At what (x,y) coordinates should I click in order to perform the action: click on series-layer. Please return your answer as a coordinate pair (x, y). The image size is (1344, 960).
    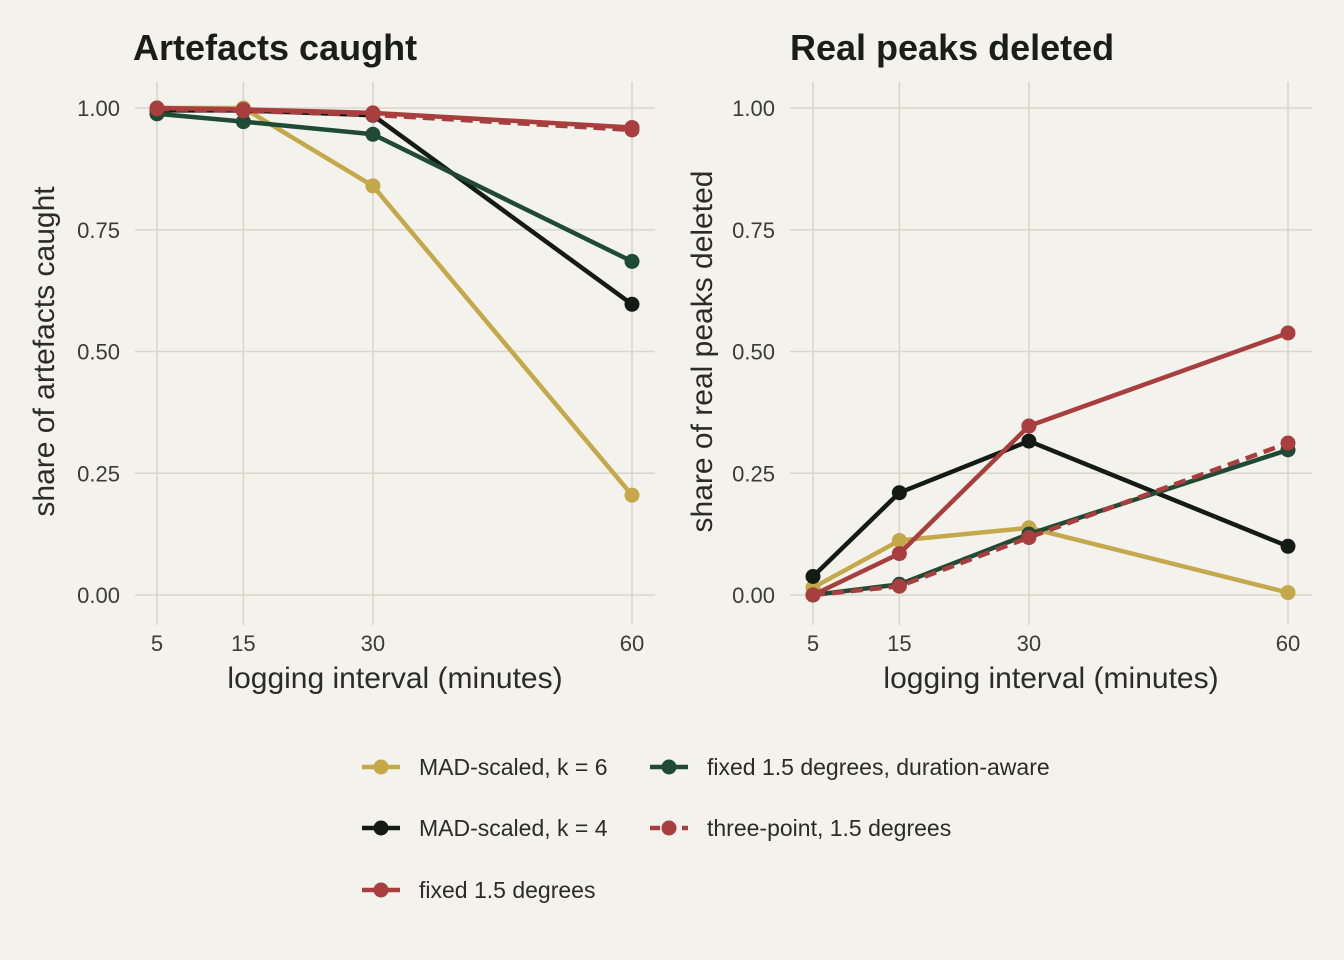
    Looking at the image, I should click on (1050, 464).